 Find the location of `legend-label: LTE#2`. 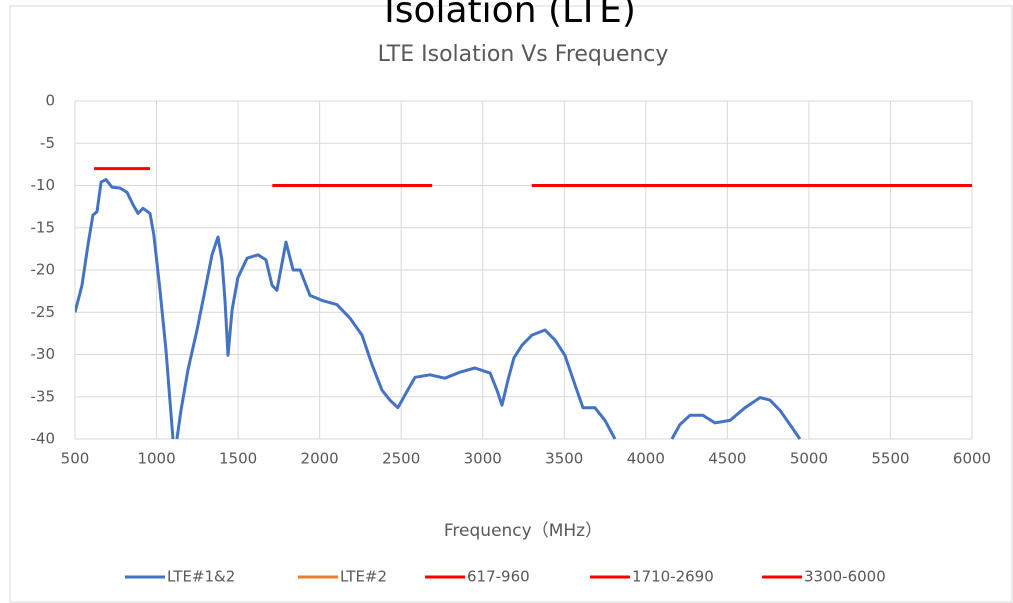

legend-label: LTE#2 is located at coordinates (363, 577).